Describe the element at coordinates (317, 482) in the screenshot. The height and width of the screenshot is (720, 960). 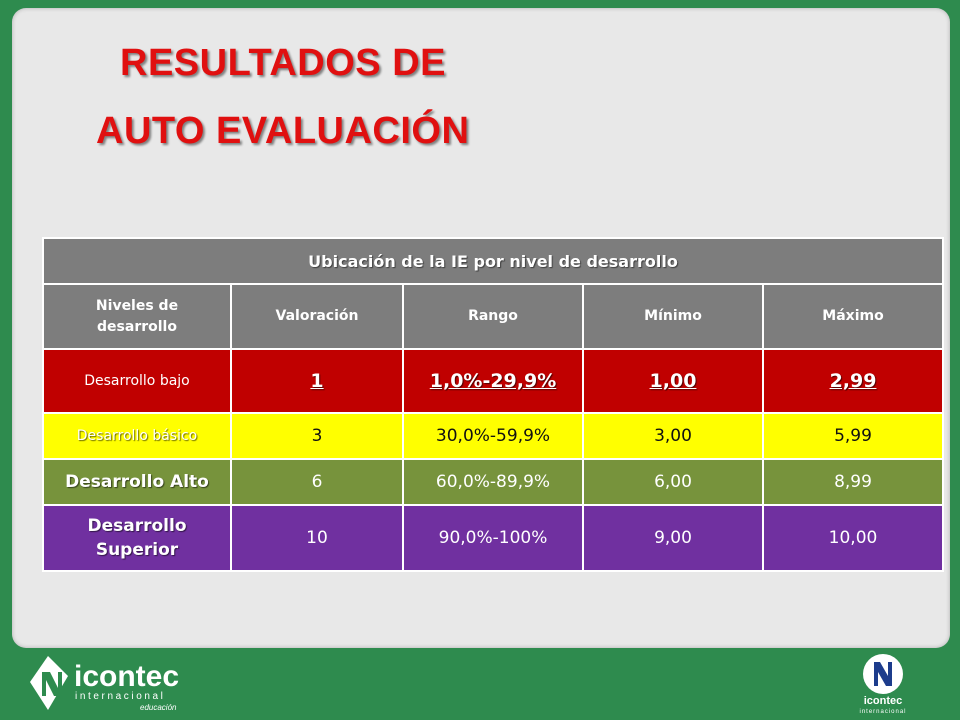
I see `valoracion-cell: 6` at that location.